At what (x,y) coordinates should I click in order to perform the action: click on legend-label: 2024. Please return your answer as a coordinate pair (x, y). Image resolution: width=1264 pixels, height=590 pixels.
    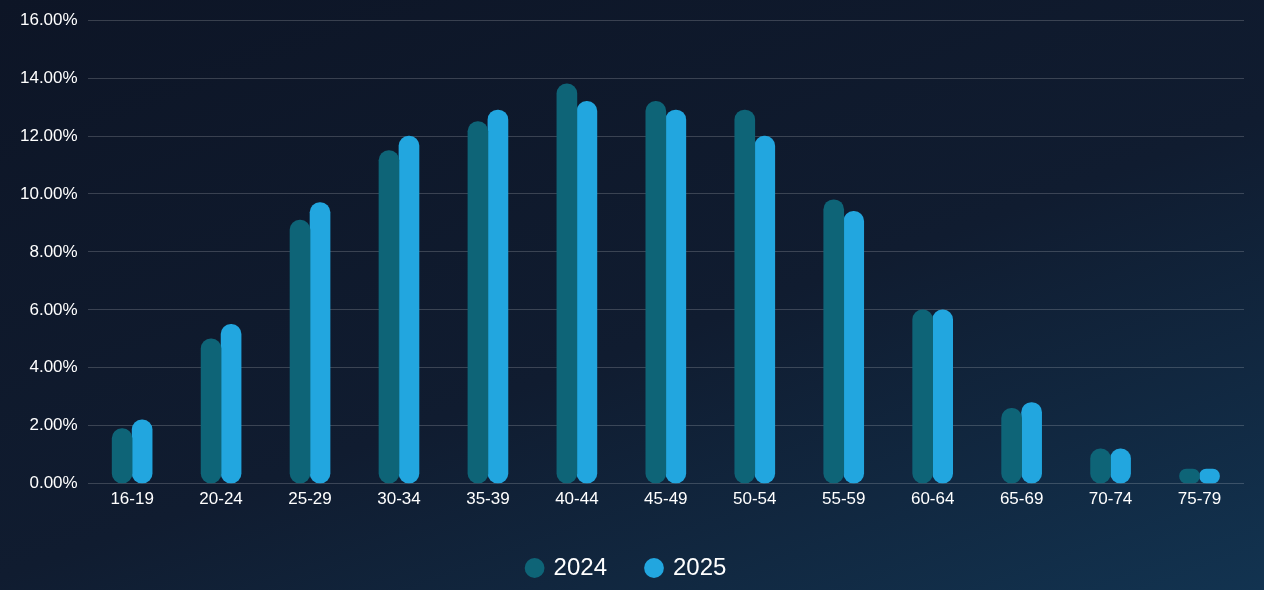
    Looking at the image, I should click on (580, 566).